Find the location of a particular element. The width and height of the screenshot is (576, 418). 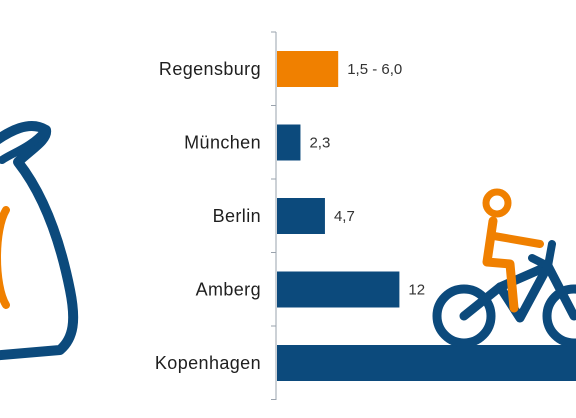

bar-münchen is located at coordinates (289, 142).